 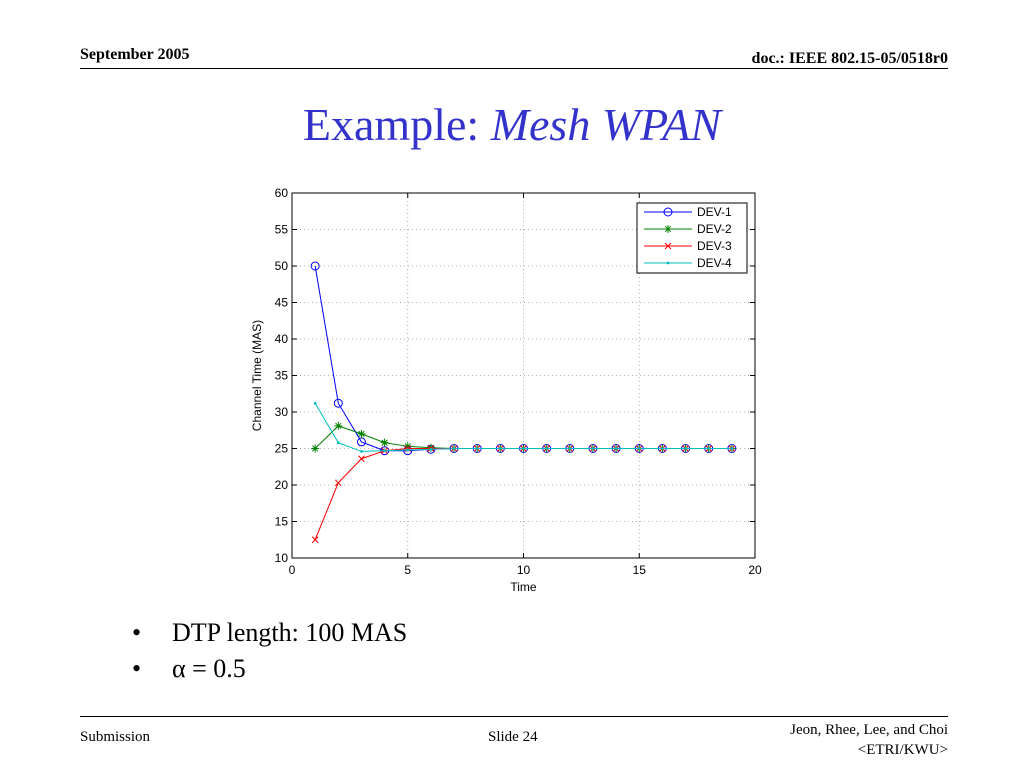 I want to click on slide-title: Example: Mesh WPAN, so click(x=512, y=124).